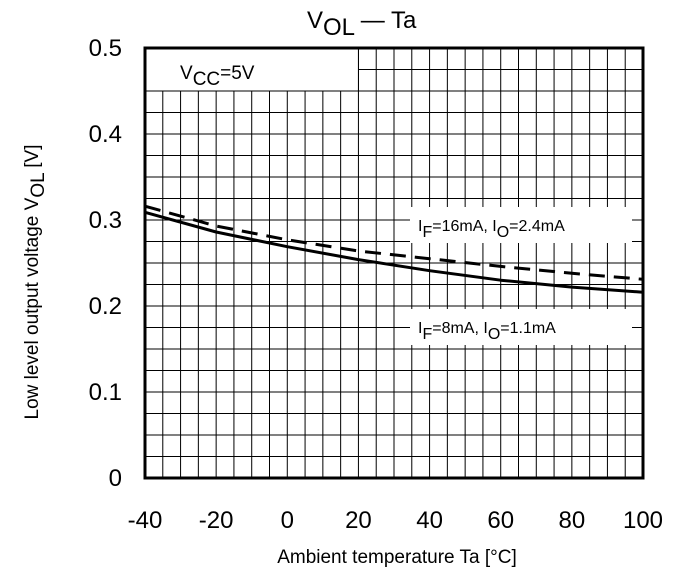 This screenshot has width=686, height=574. What do you see at coordinates (145, 520) in the screenshot?
I see `x-tick-label: -40` at bounding box center [145, 520].